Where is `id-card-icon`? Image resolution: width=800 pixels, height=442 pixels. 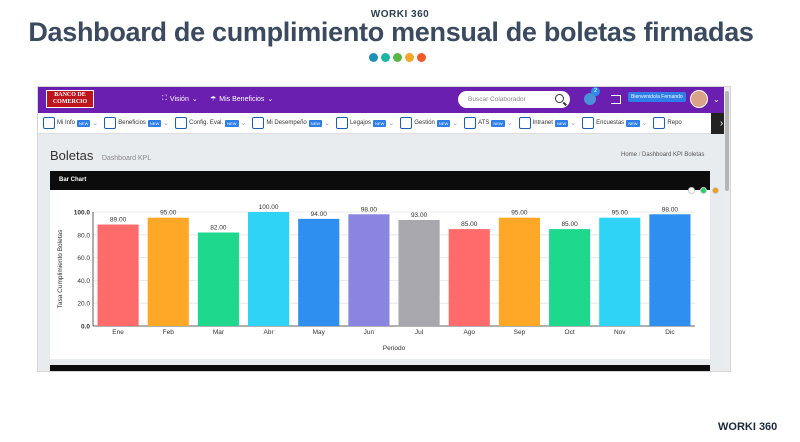 id-card-icon is located at coordinates (49, 123).